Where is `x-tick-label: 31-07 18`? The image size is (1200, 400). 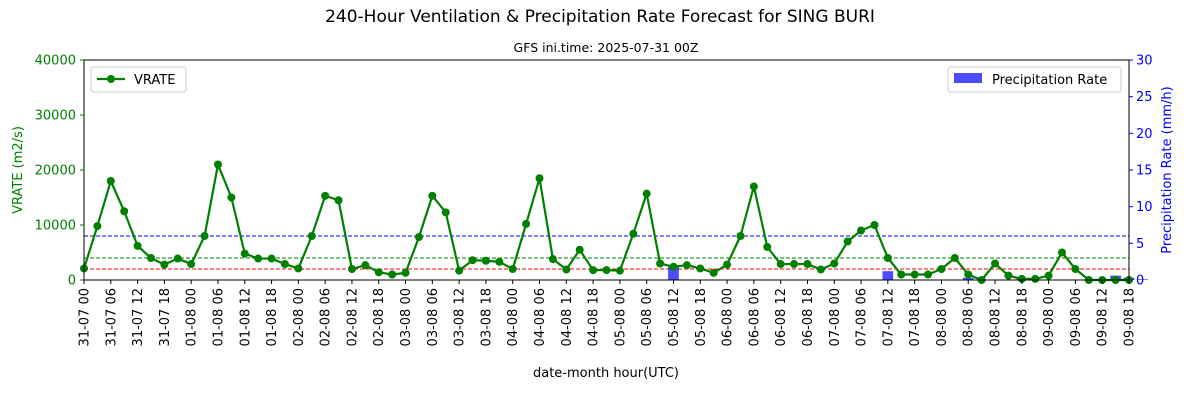 x-tick-label: 31-07 18 is located at coordinates (165, 317).